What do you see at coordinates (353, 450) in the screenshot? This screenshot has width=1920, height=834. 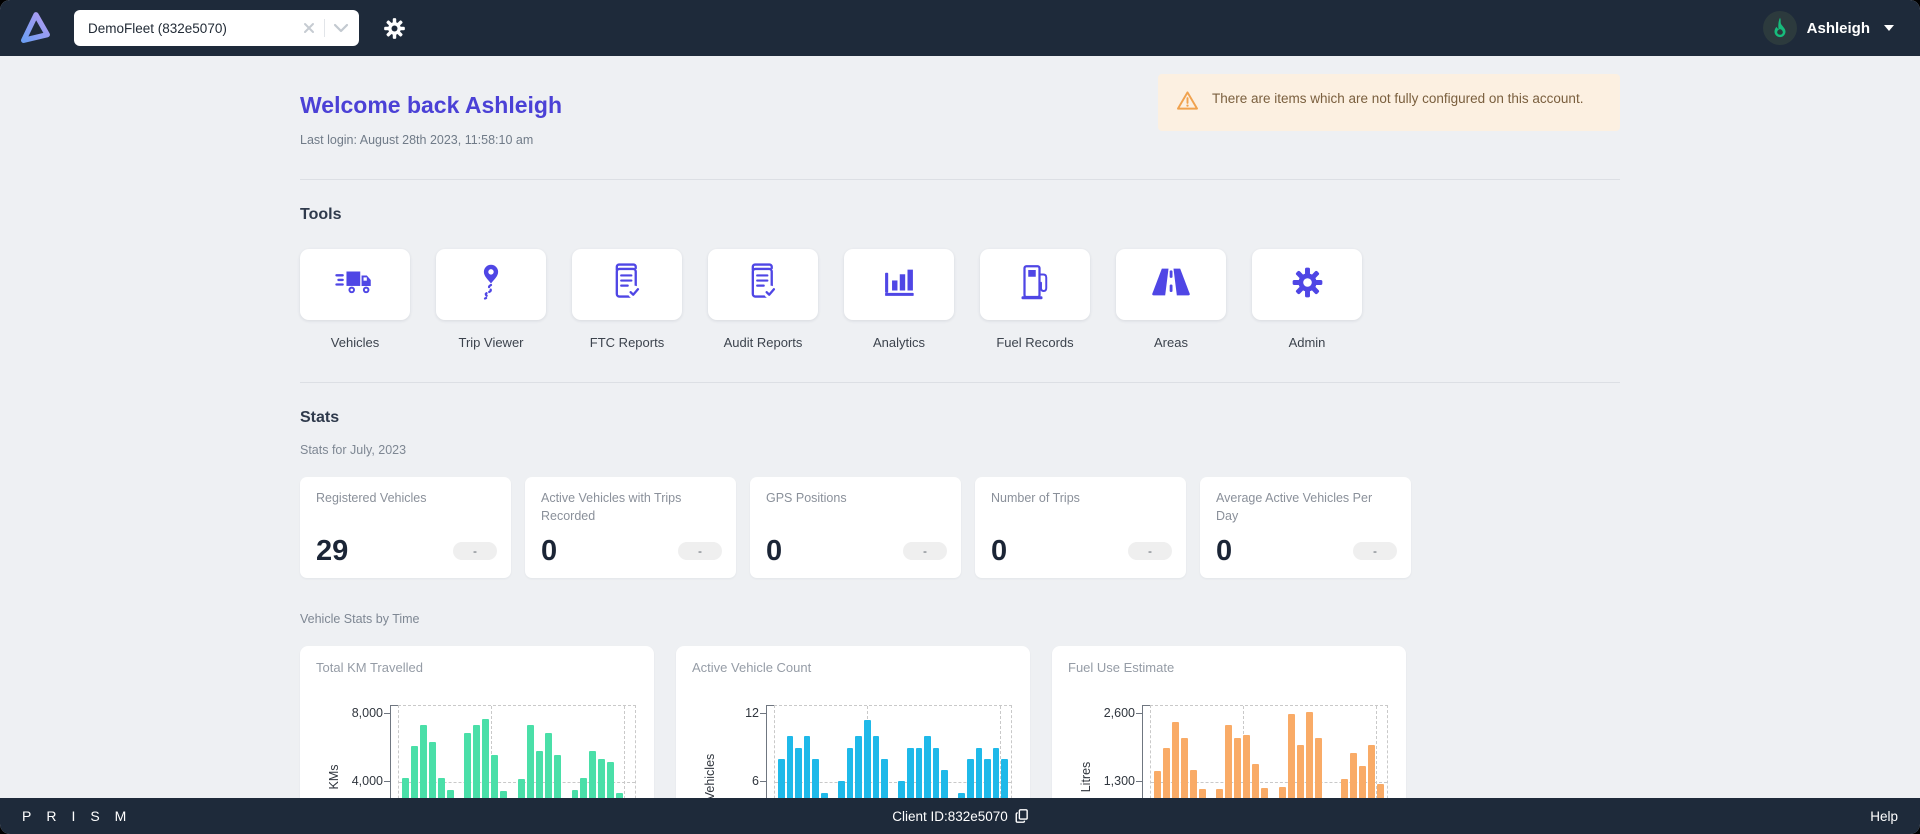 I see `stats-subtitle: Stats for July, 2023` at bounding box center [353, 450].